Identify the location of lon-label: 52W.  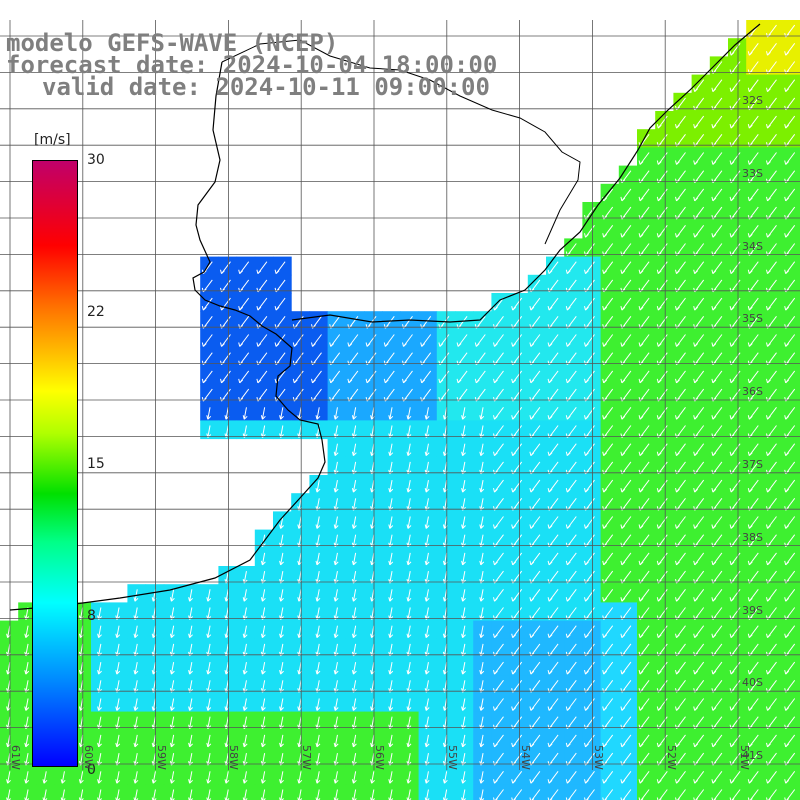
(671, 757).